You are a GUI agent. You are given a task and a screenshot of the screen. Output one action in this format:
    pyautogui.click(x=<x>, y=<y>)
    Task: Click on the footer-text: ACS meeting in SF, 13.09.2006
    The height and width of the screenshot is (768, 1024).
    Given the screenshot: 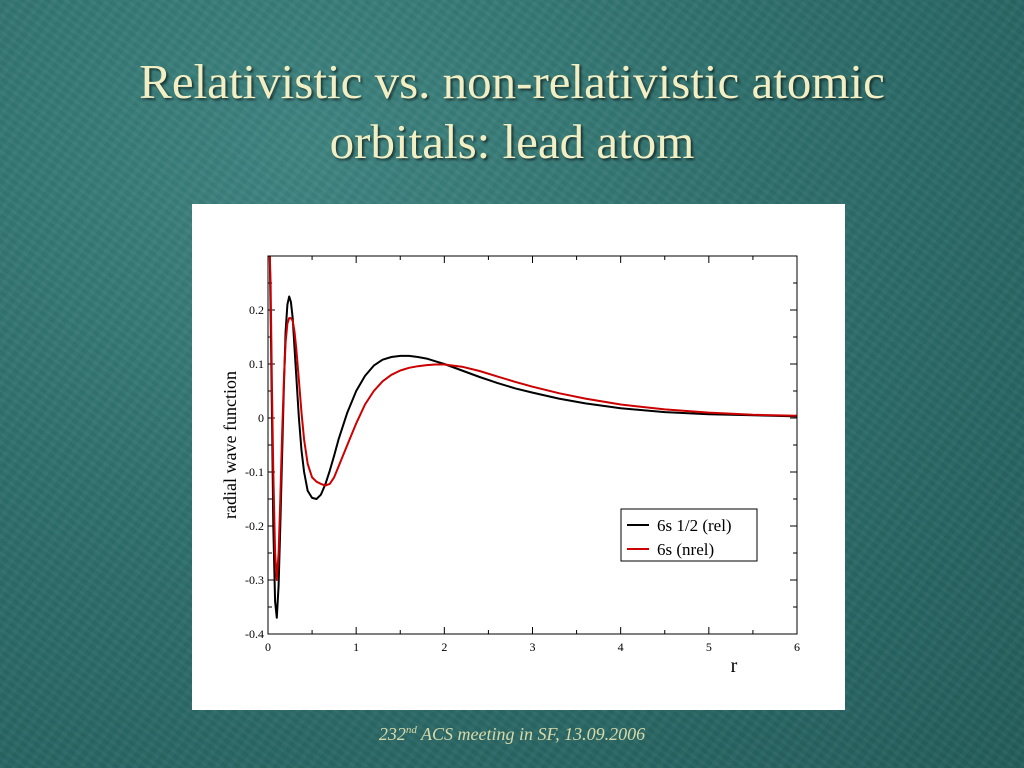 What is the action you would take?
    pyautogui.click(x=531, y=734)
    